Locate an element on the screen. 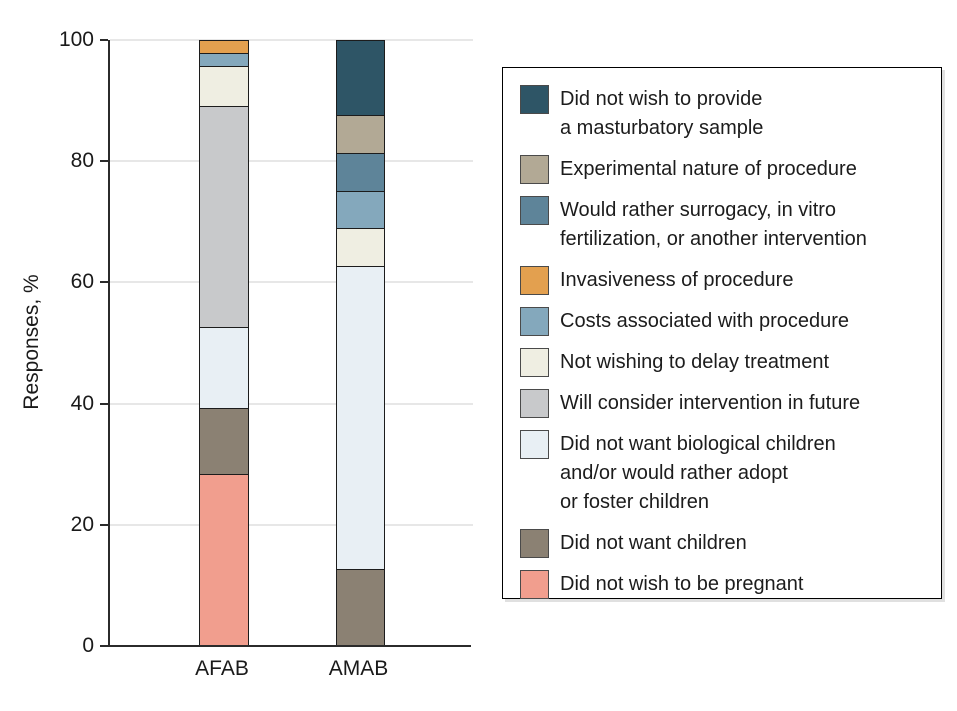 This screenshot has width=957, height=711. bar-segment-not-pregnant is located at coordinates (224, 560).